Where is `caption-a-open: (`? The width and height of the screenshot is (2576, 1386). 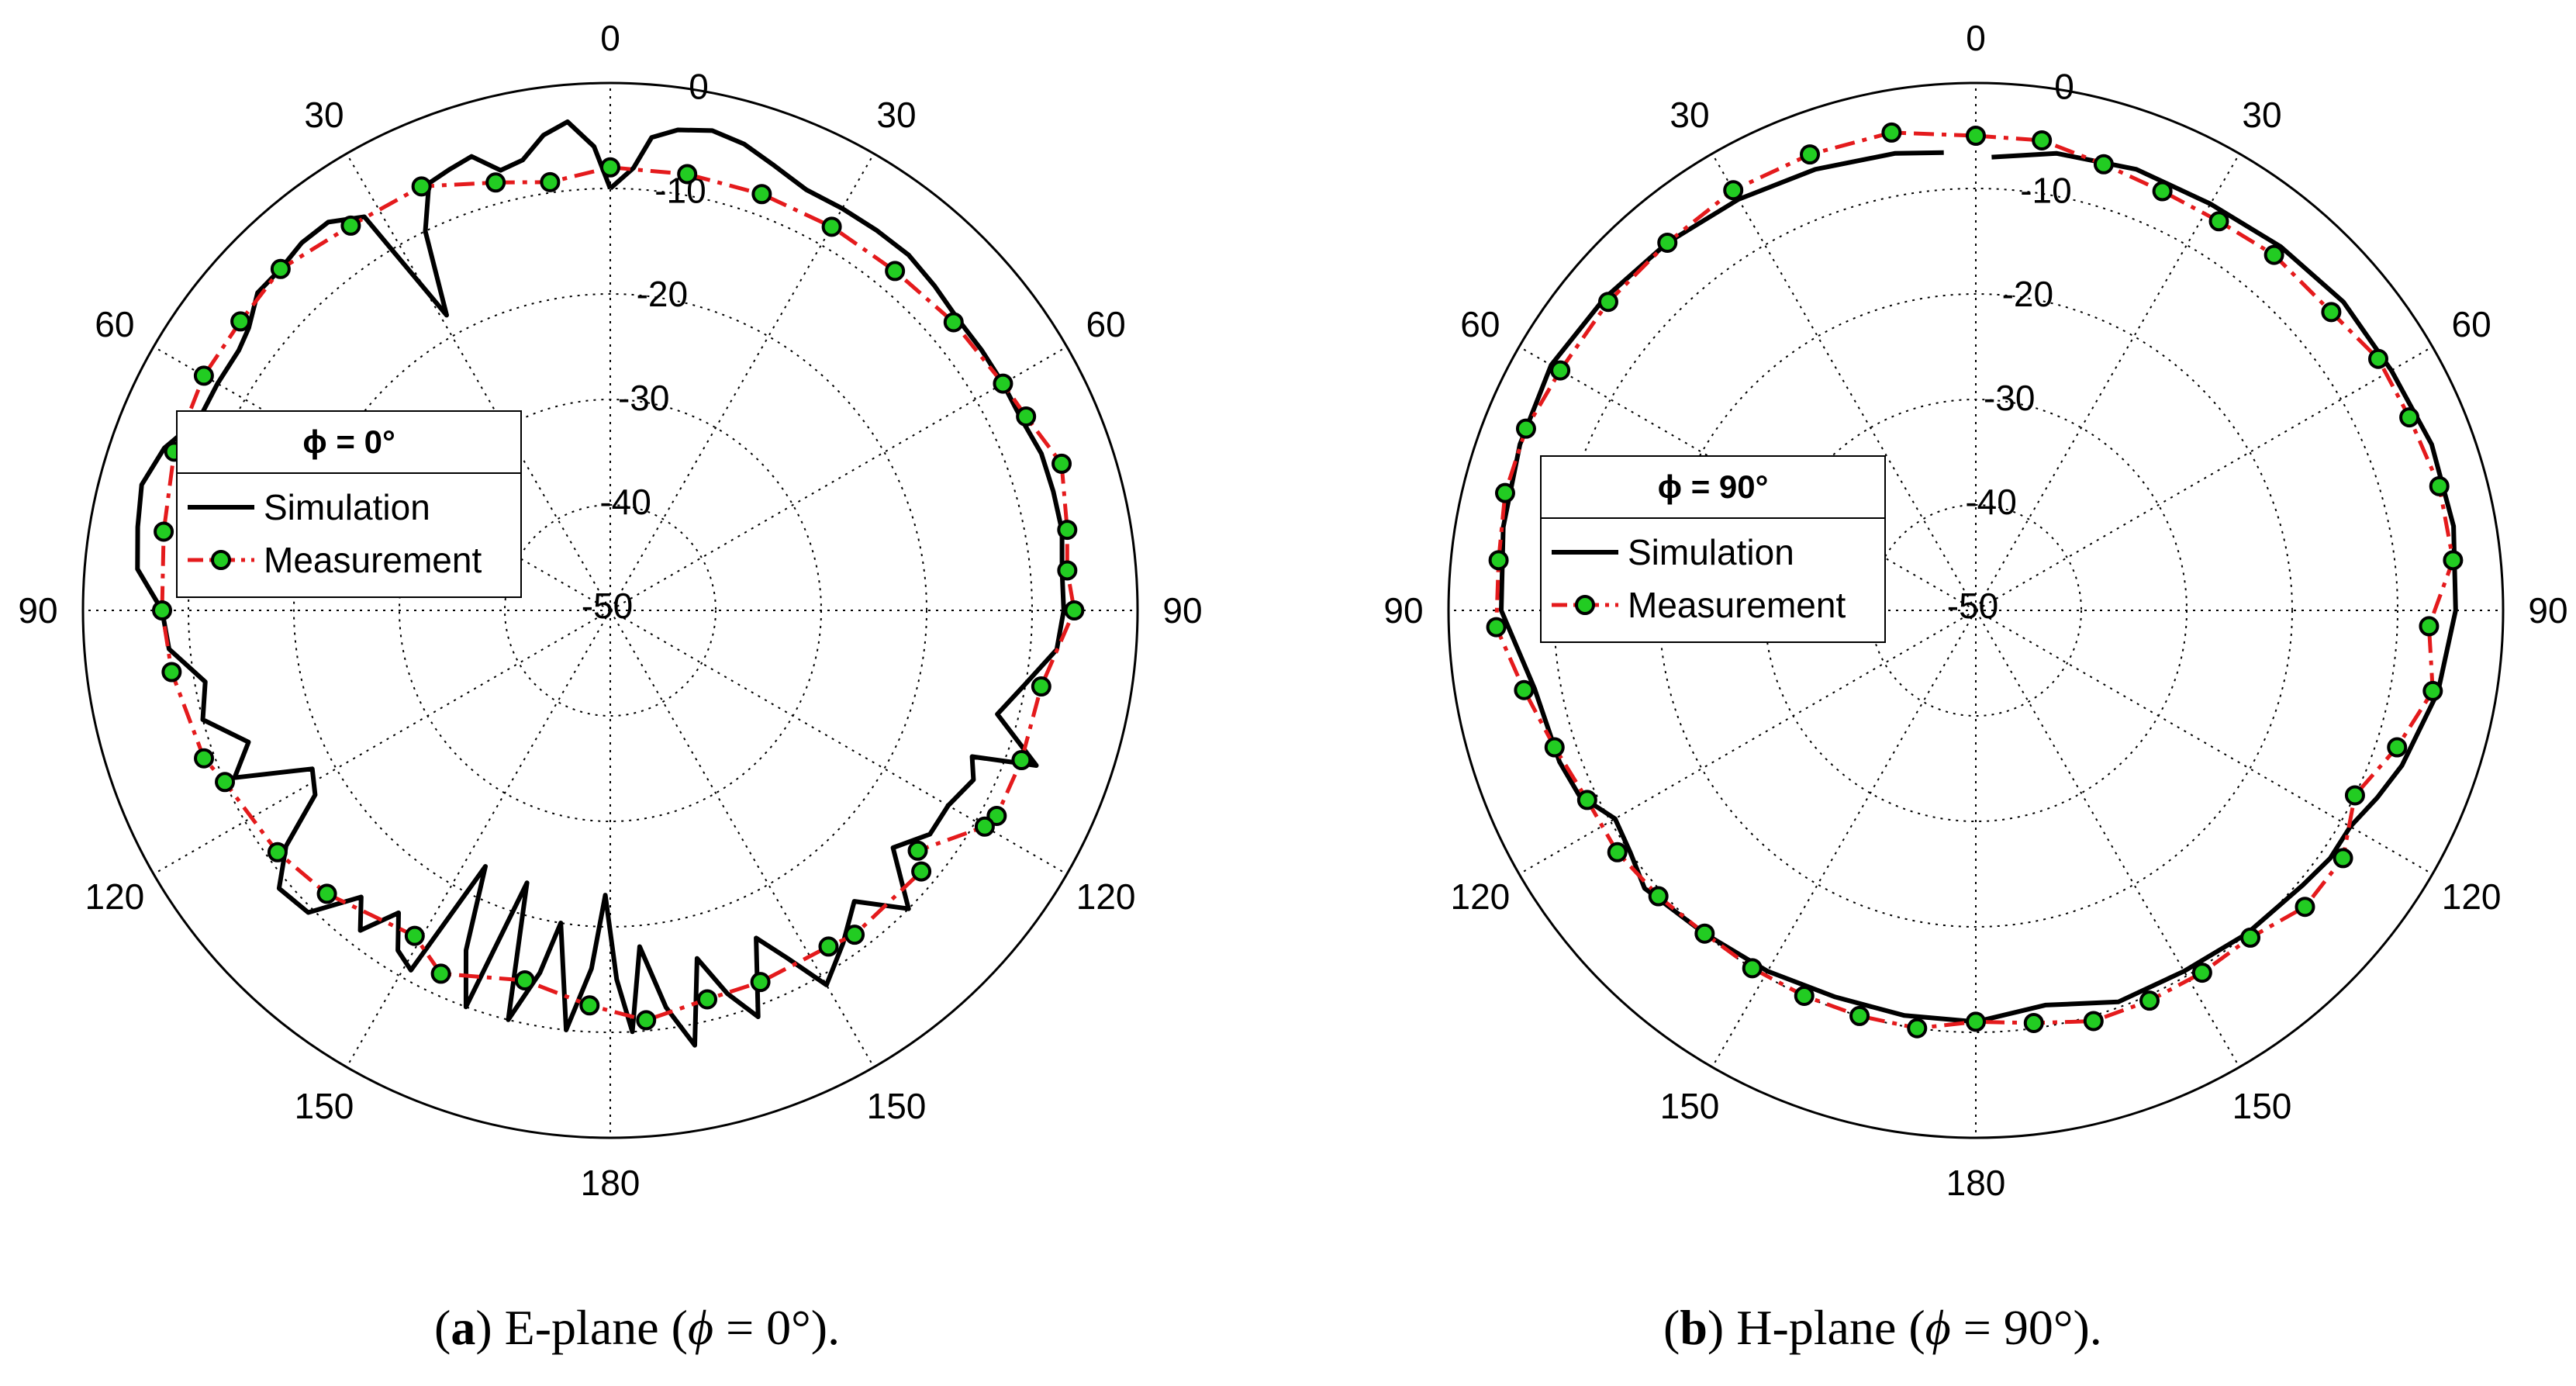
caption-a-open: ( is located at coordinates (673, 1327).